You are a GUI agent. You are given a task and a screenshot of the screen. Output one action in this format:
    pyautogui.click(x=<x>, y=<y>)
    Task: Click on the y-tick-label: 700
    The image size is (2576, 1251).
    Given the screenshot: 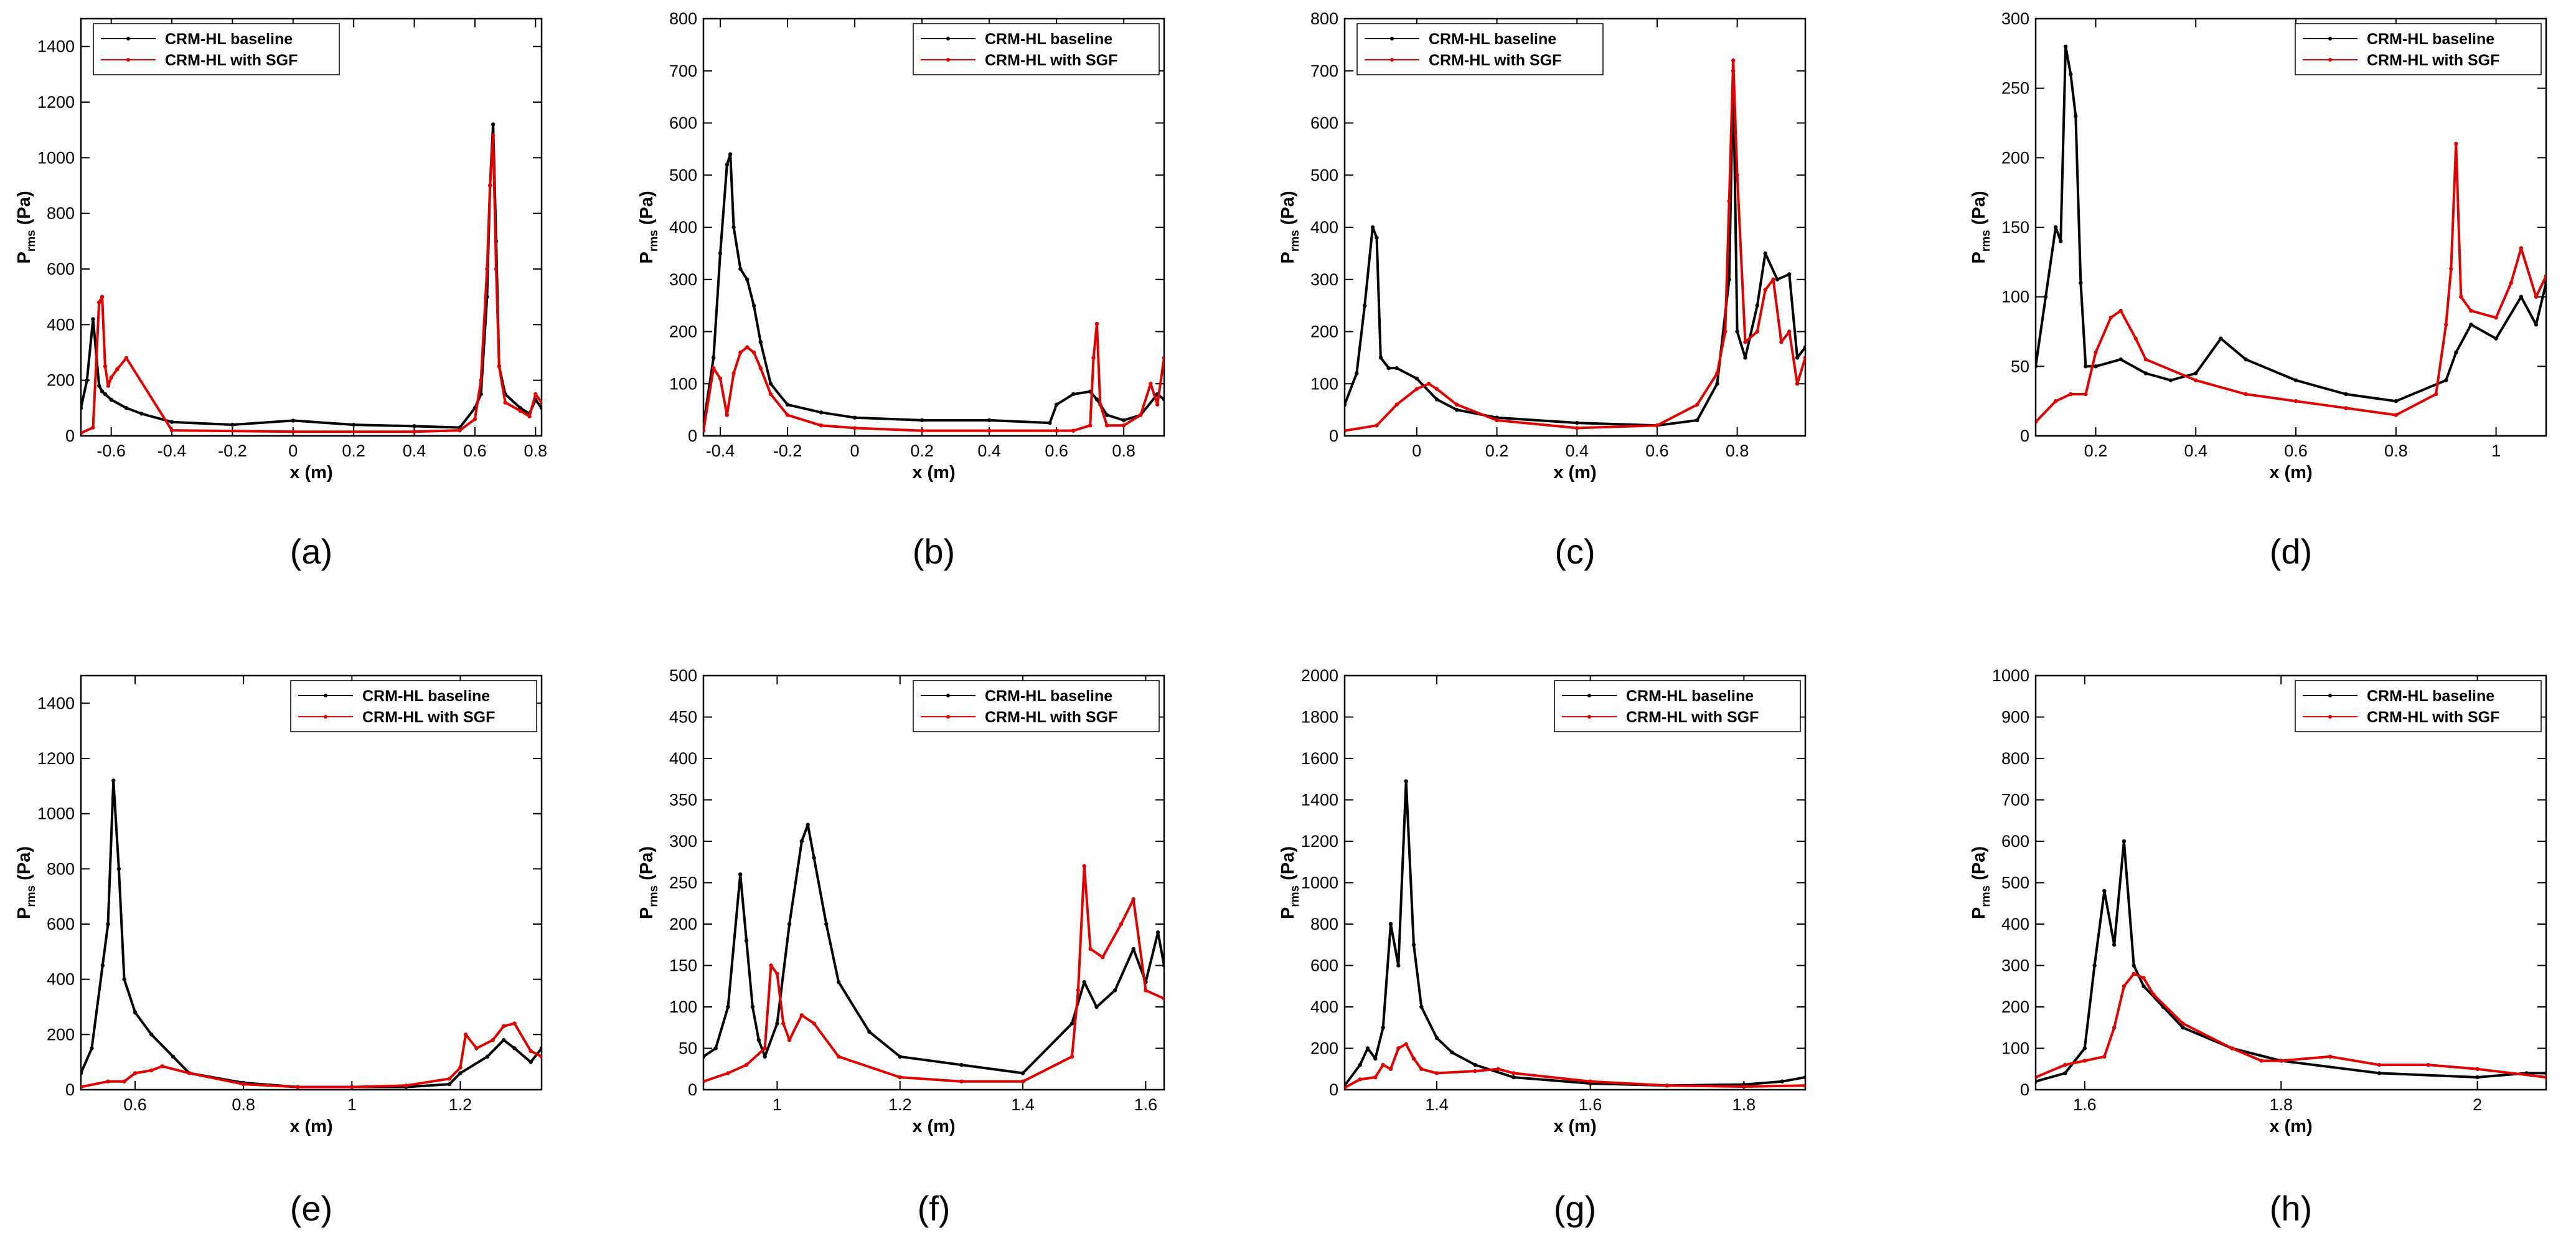 What is the action you would take?
    pyautogui.click(x=1324, y=71)
    